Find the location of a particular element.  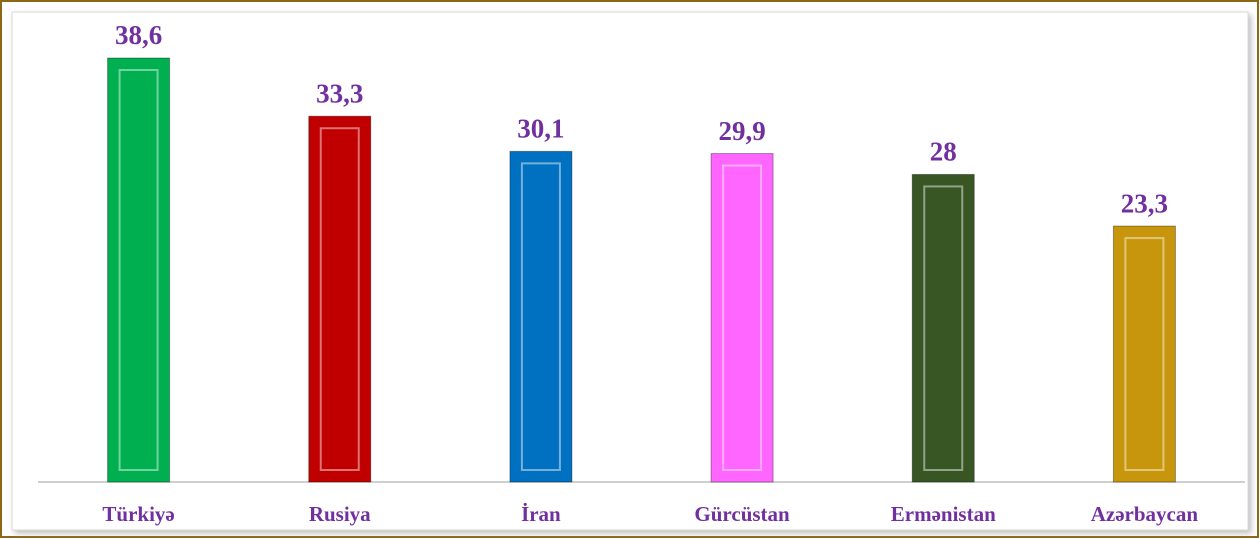

x-tick-label: Türkiyə is located at coordinates (138, 514).